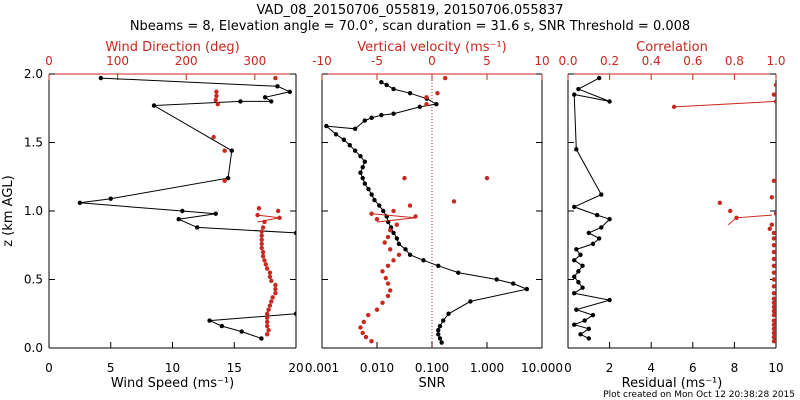  Describe the element at coordinates (33, 143) in the screenshot. I see `y-tick-label: 1.5` at that location.